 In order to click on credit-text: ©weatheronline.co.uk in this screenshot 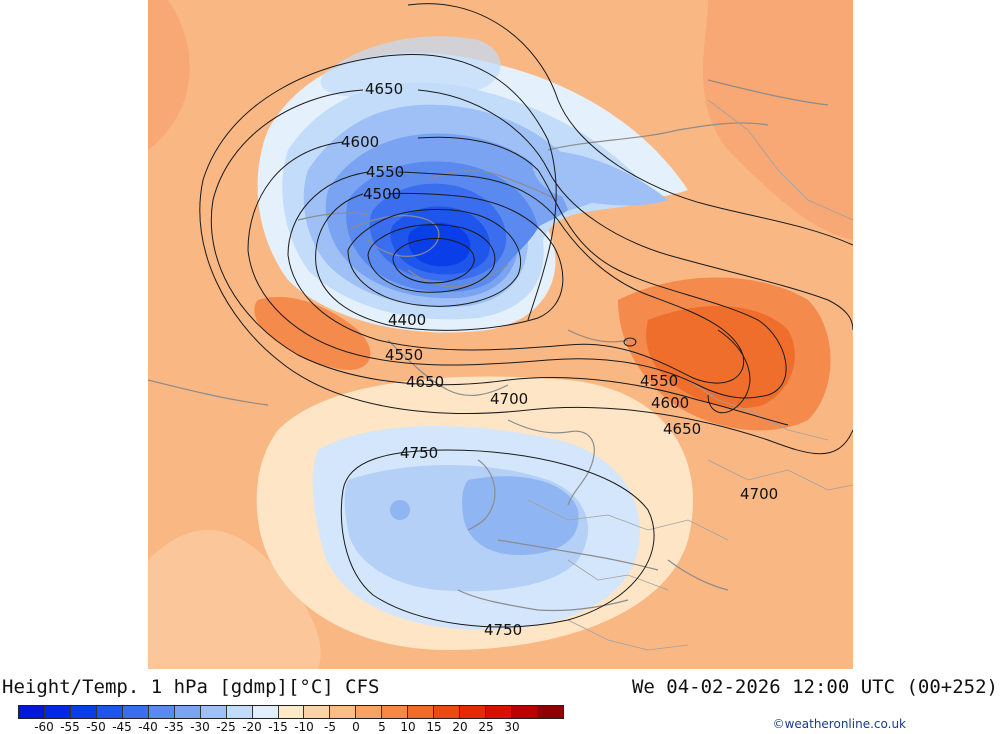, I will do `click(839, 724)`.